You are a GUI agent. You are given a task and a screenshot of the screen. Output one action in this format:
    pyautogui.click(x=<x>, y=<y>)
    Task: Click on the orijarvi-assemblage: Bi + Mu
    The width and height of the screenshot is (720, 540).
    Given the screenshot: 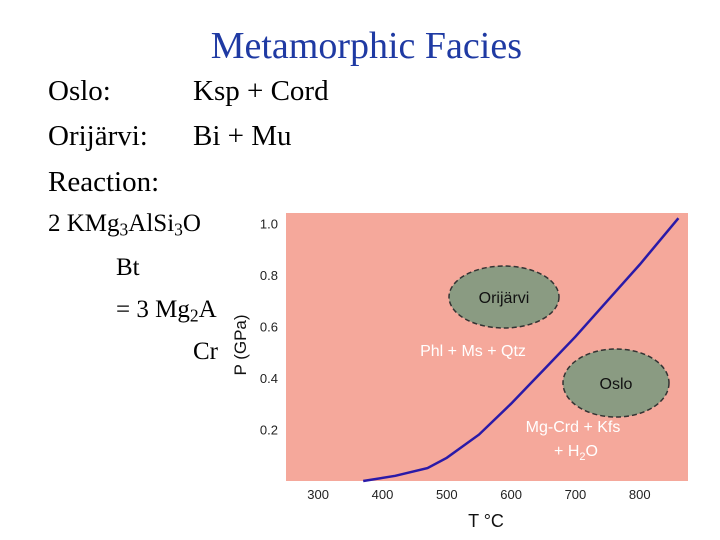 What is the action you would take?
    pyautogui.click(x=242, y=136)
    